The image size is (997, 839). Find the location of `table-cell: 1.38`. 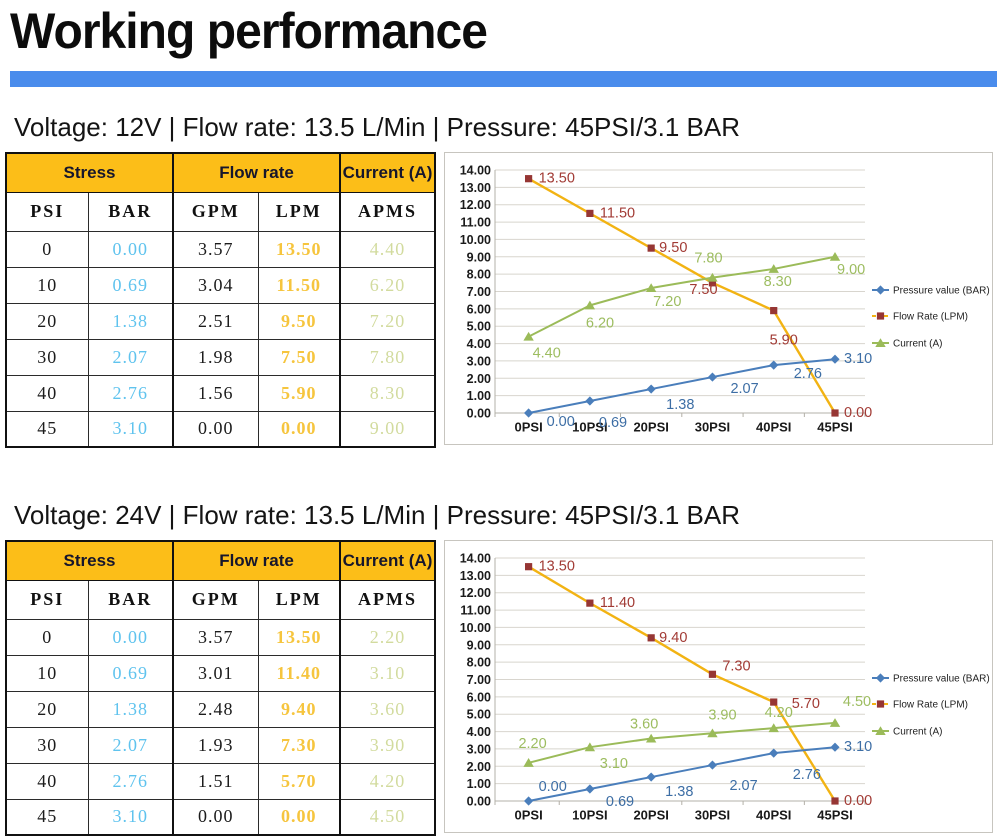

table-cell: 1.38 is located at coordinates (131, 709).